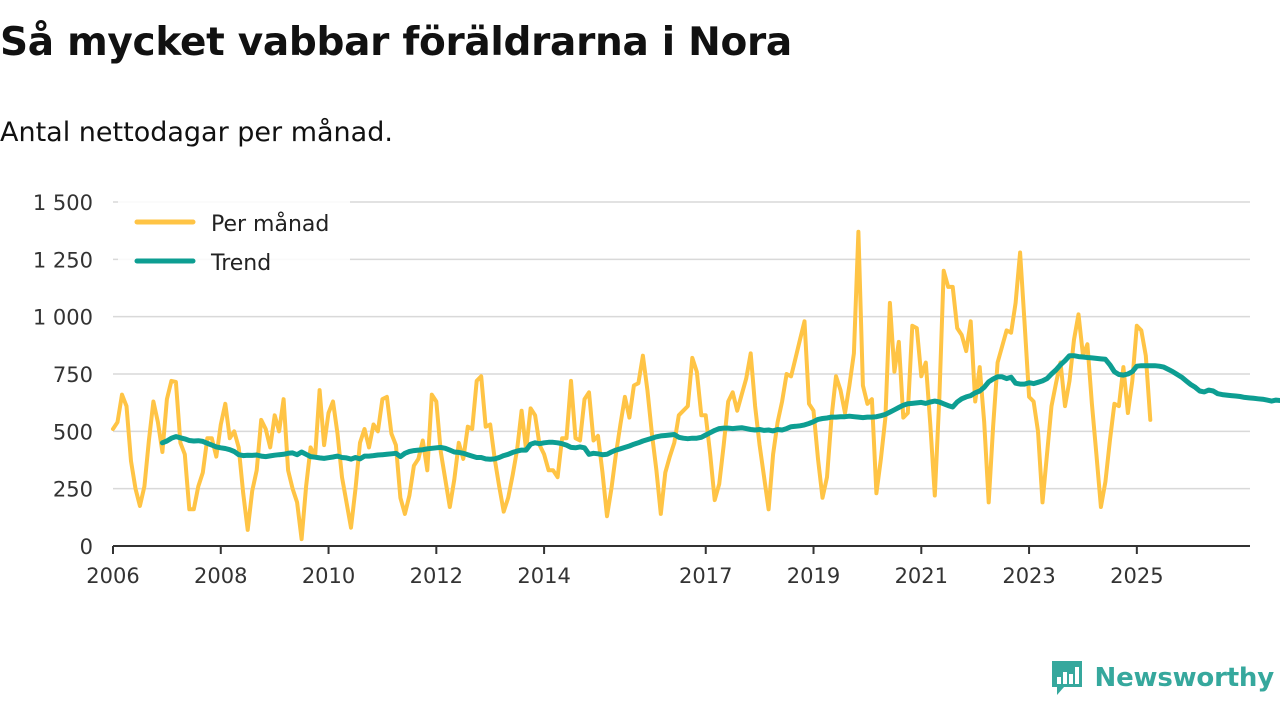 This screenshot has height=720, width=1280. I want to click on y-tick-label: 1 250, so click(63, 260).